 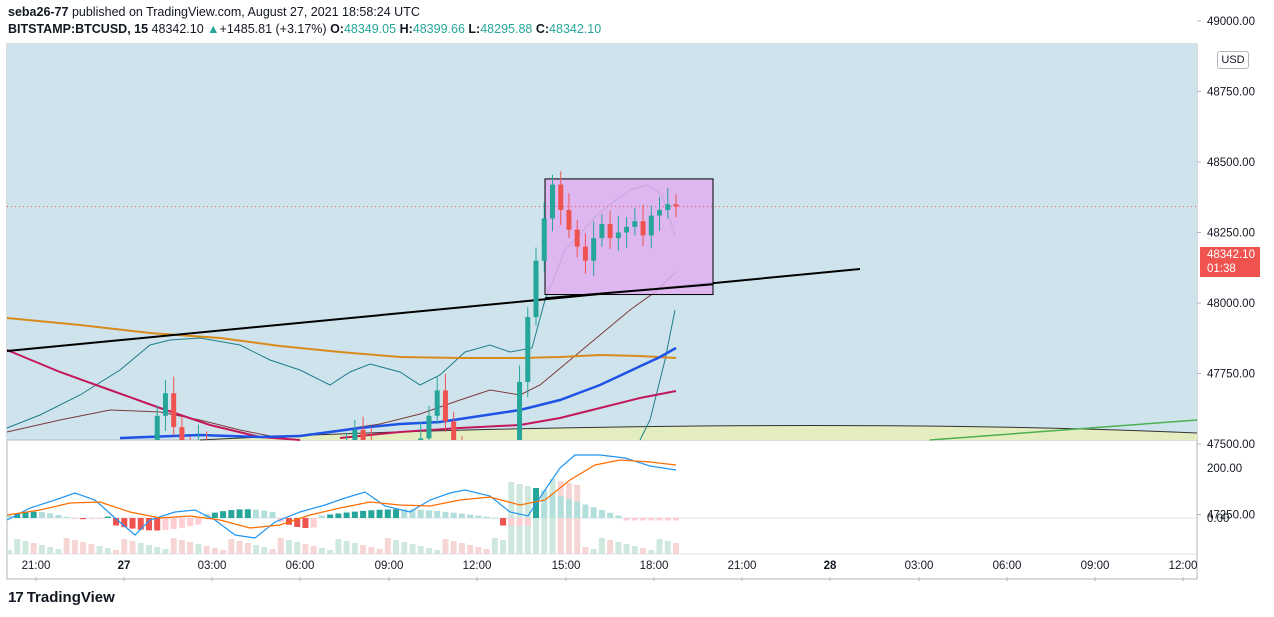 I want to click on up-arrow-icon: ▲, so click(x=213, y=29).